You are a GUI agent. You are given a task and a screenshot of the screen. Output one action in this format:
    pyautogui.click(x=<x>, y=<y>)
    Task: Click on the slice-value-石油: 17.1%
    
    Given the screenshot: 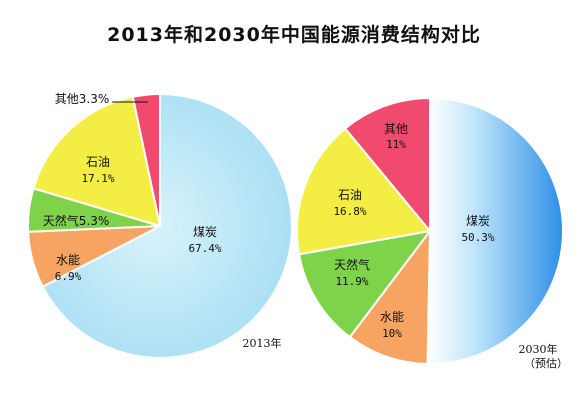 What is the action you would take?
    pyautogui.click(x=97, y=178)
    